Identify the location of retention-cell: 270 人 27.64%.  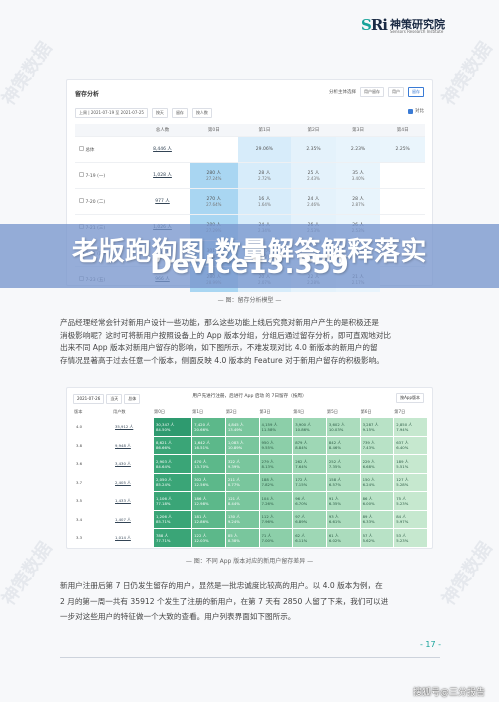
(214, 200).